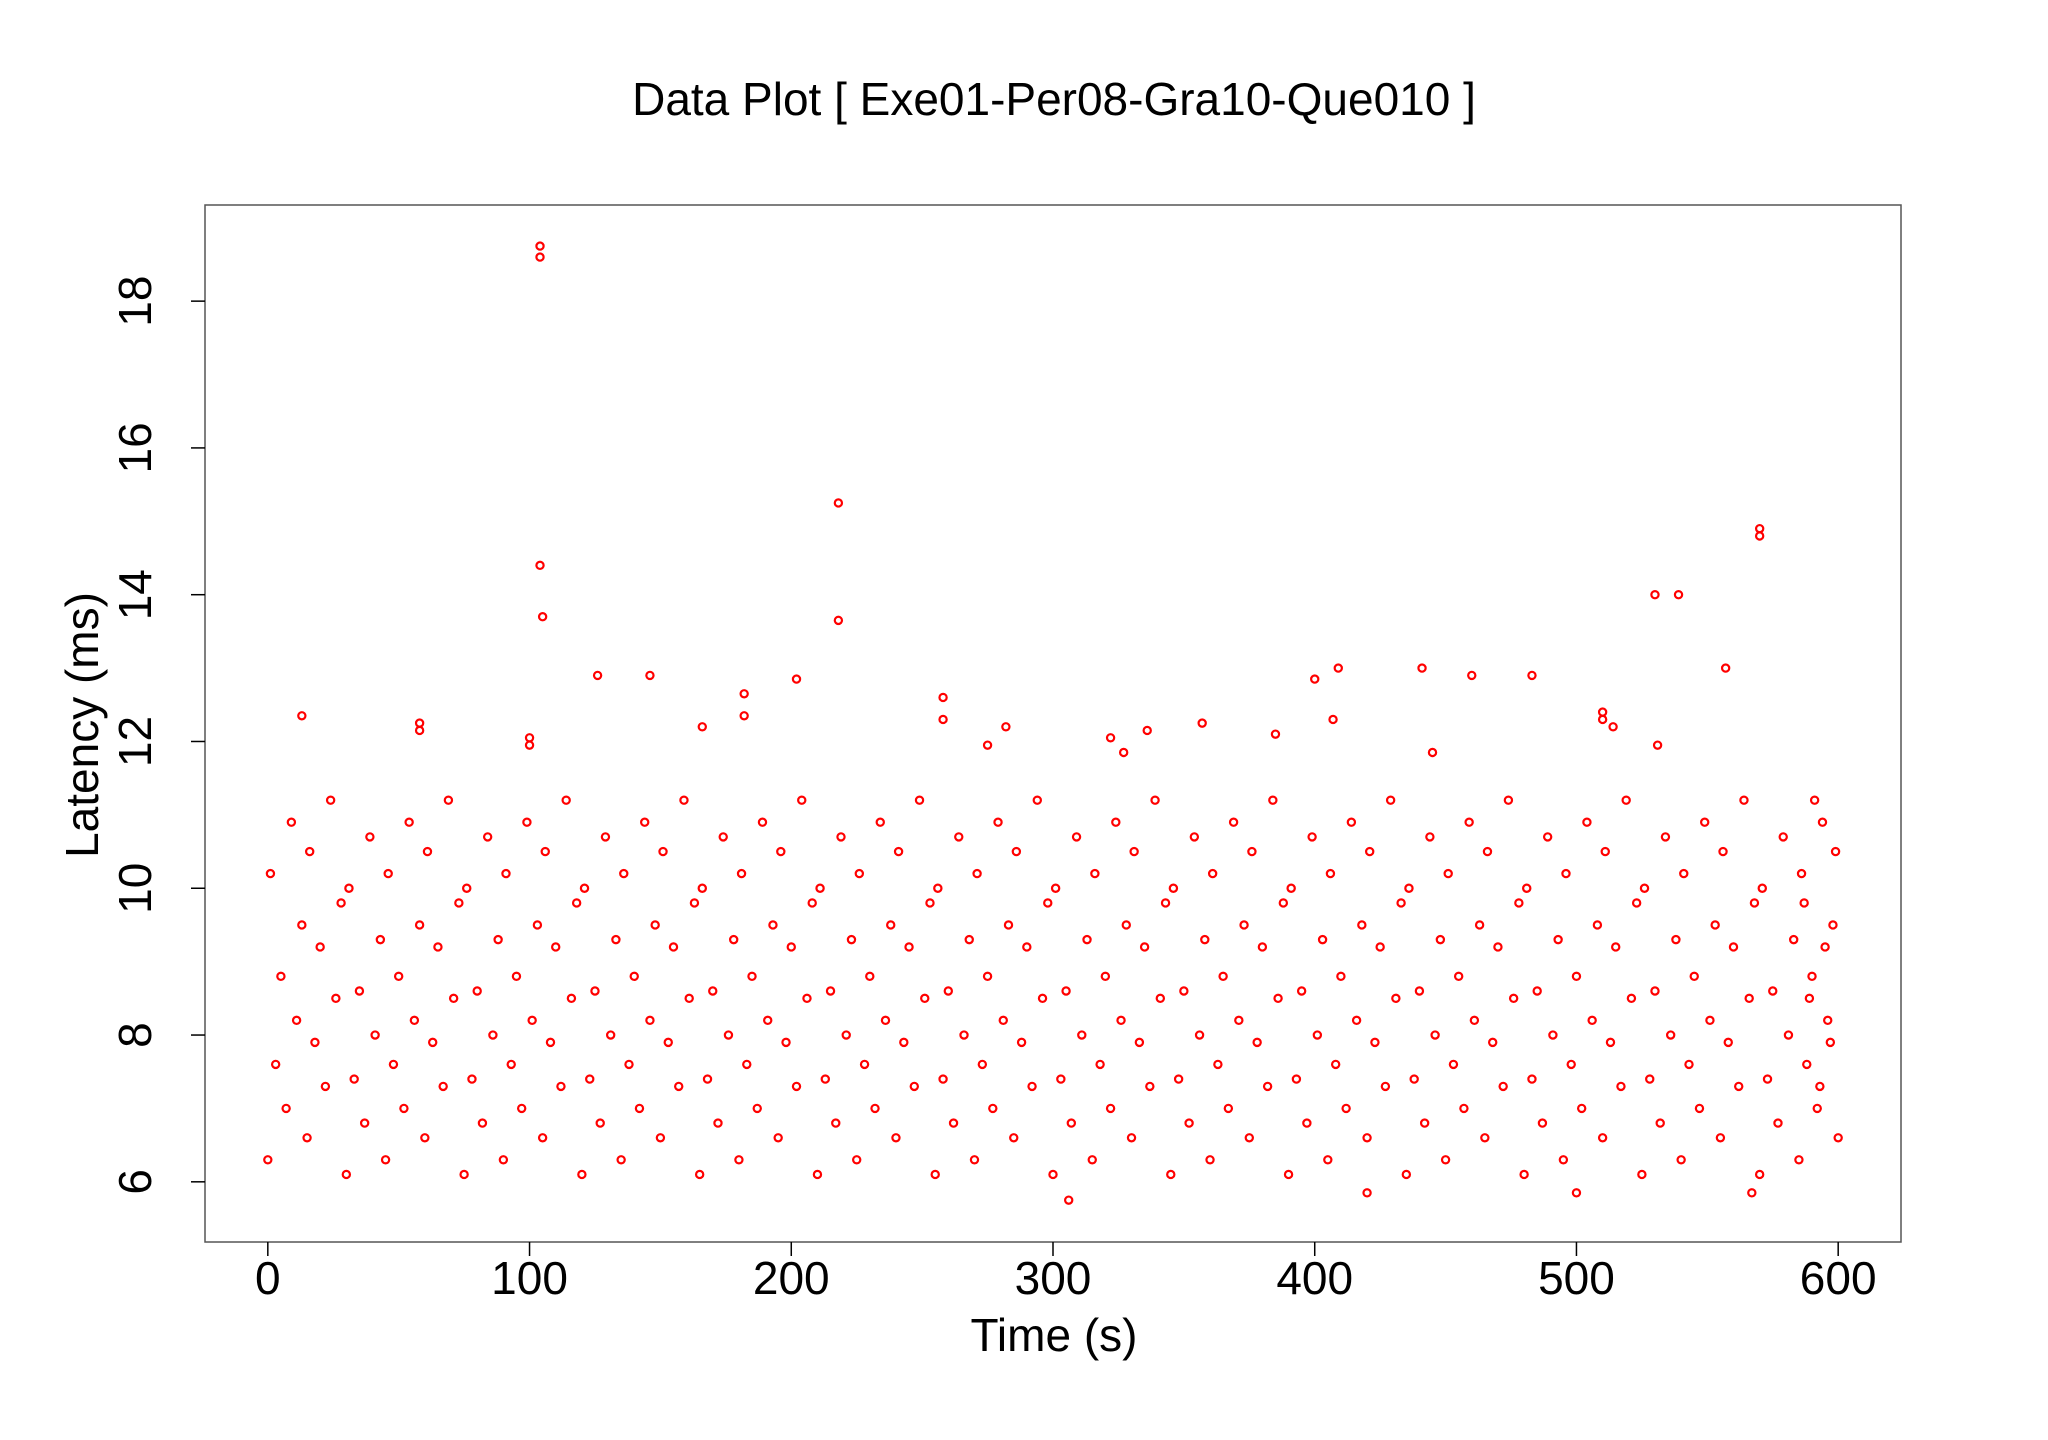 This screenshot has width=2048, height=1440. Describe the element at coordinates (1576, 1278) in the screenshot. I see `x-tick-label: 500` at that location.